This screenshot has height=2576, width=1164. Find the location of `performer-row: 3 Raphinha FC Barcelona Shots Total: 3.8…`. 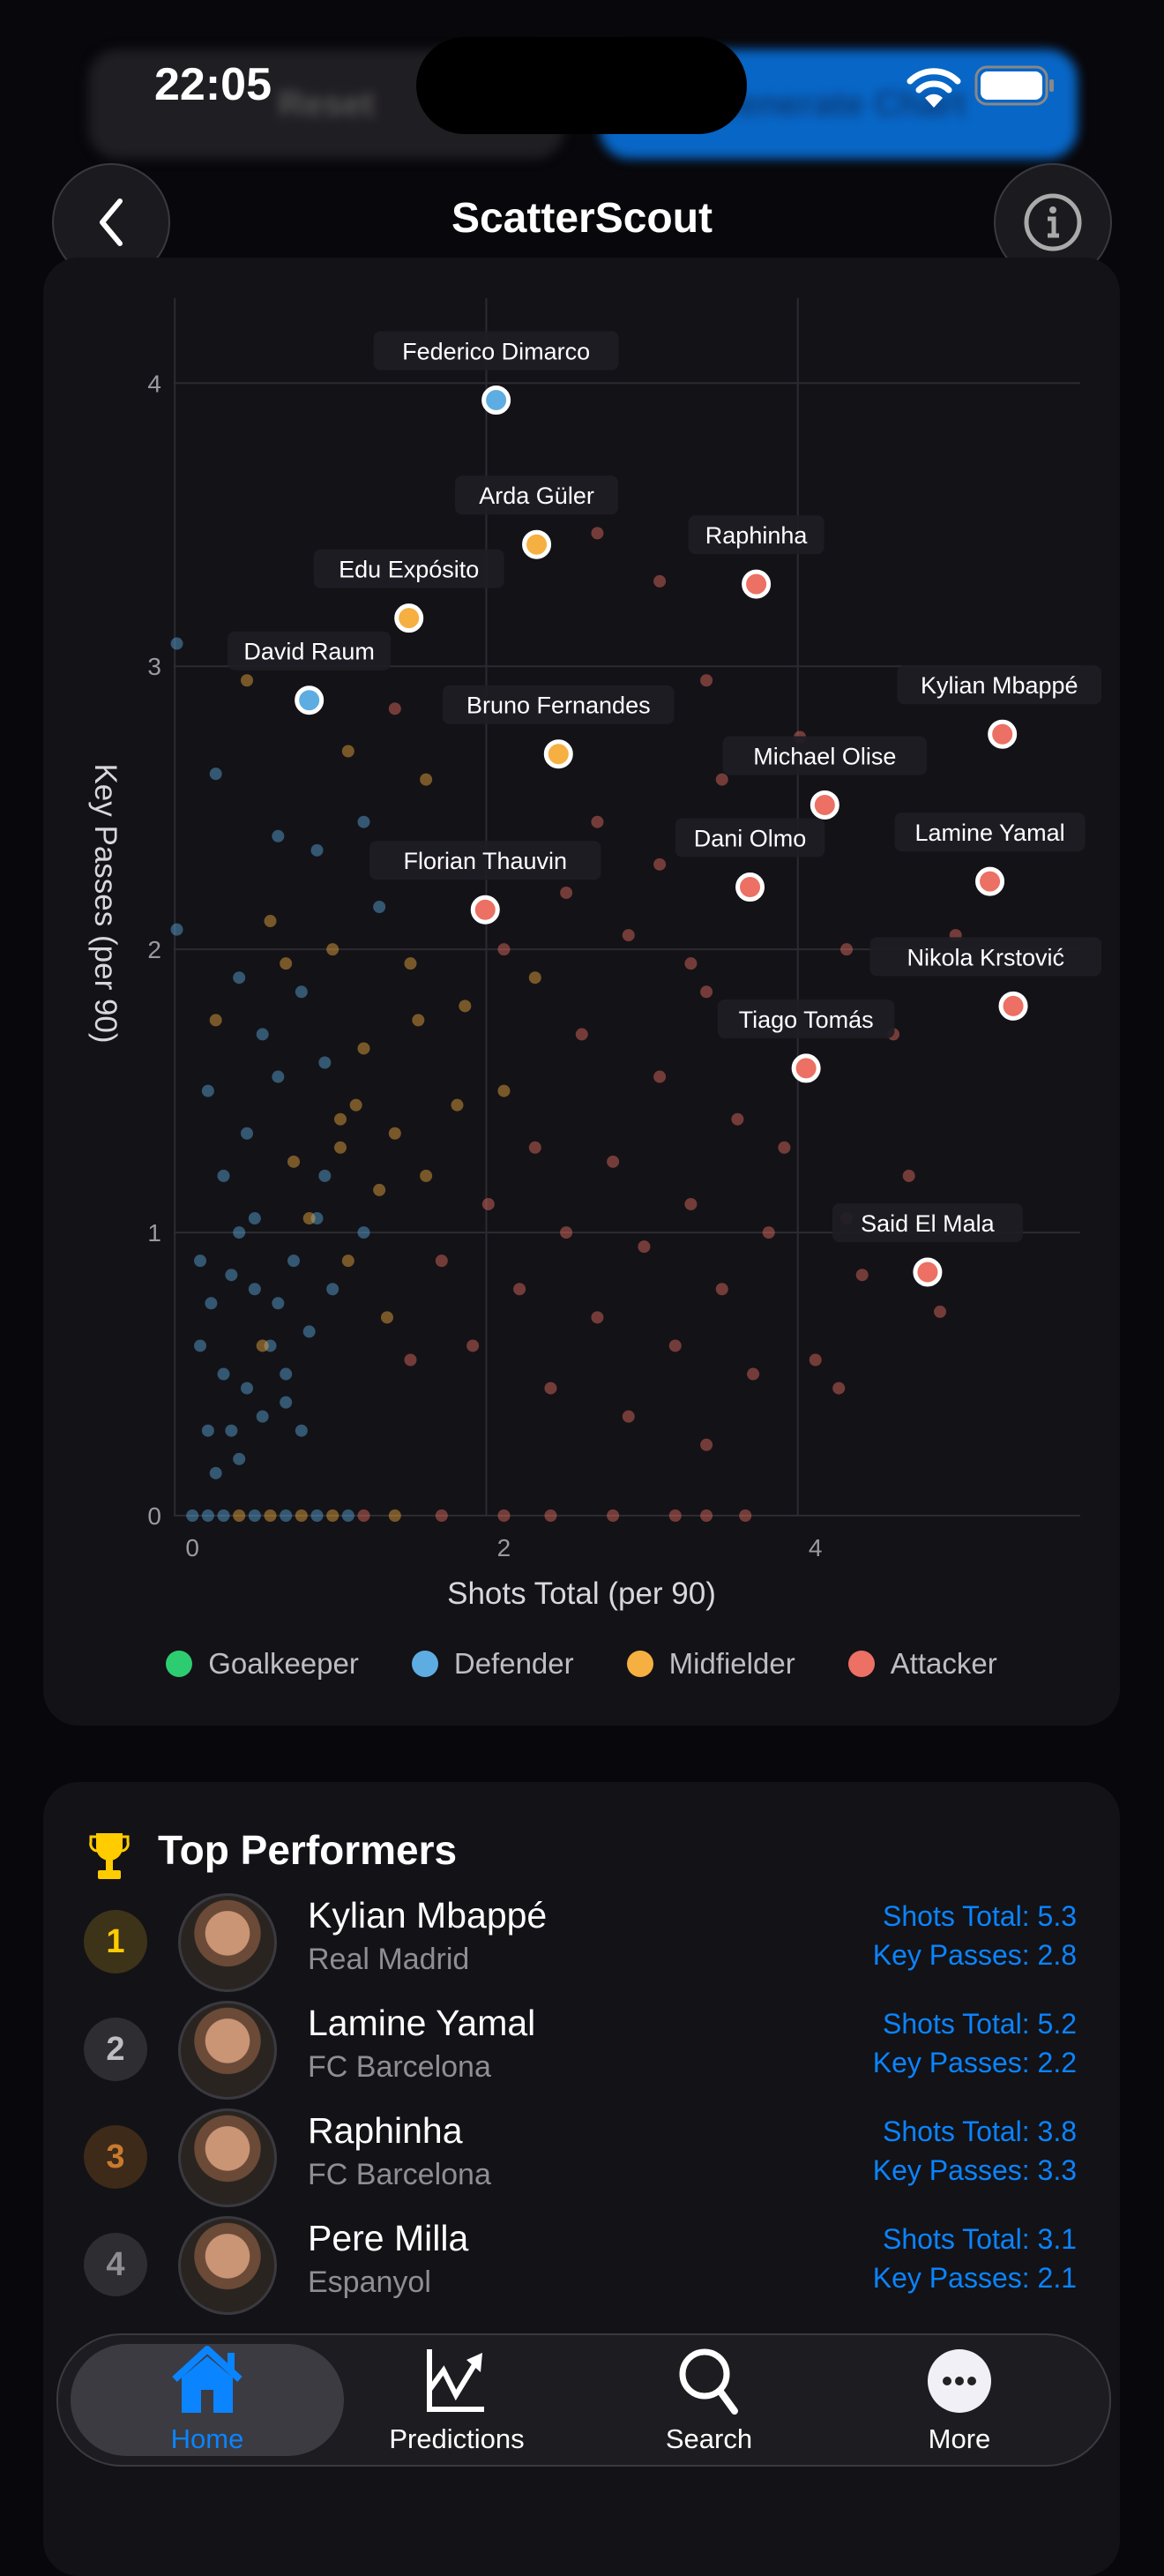

performer-row: 3 Raphinha FC Barcelona Shots Total: 3.8… is located at coordinates (581, 2156).